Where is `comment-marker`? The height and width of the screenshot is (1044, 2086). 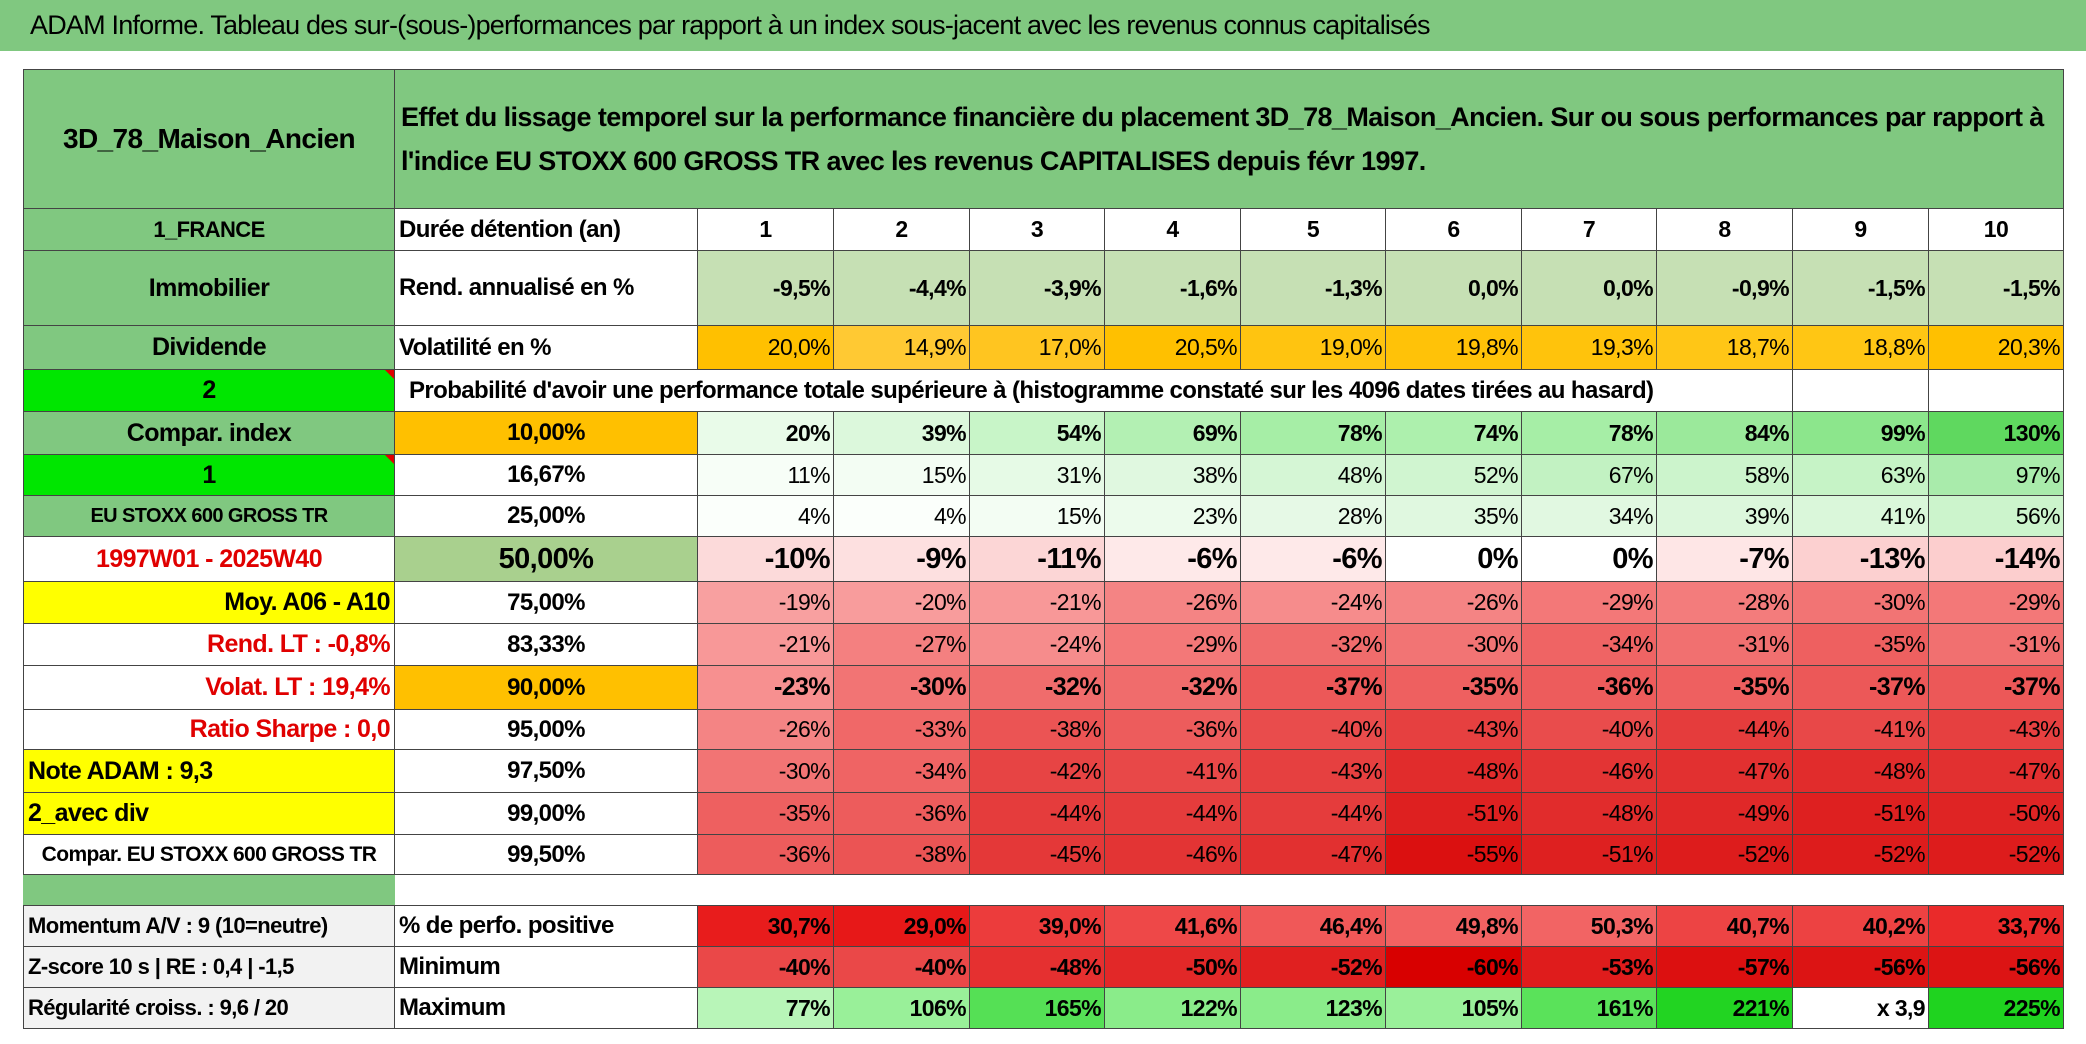 comment-marker is located at coordinates (389, 374).